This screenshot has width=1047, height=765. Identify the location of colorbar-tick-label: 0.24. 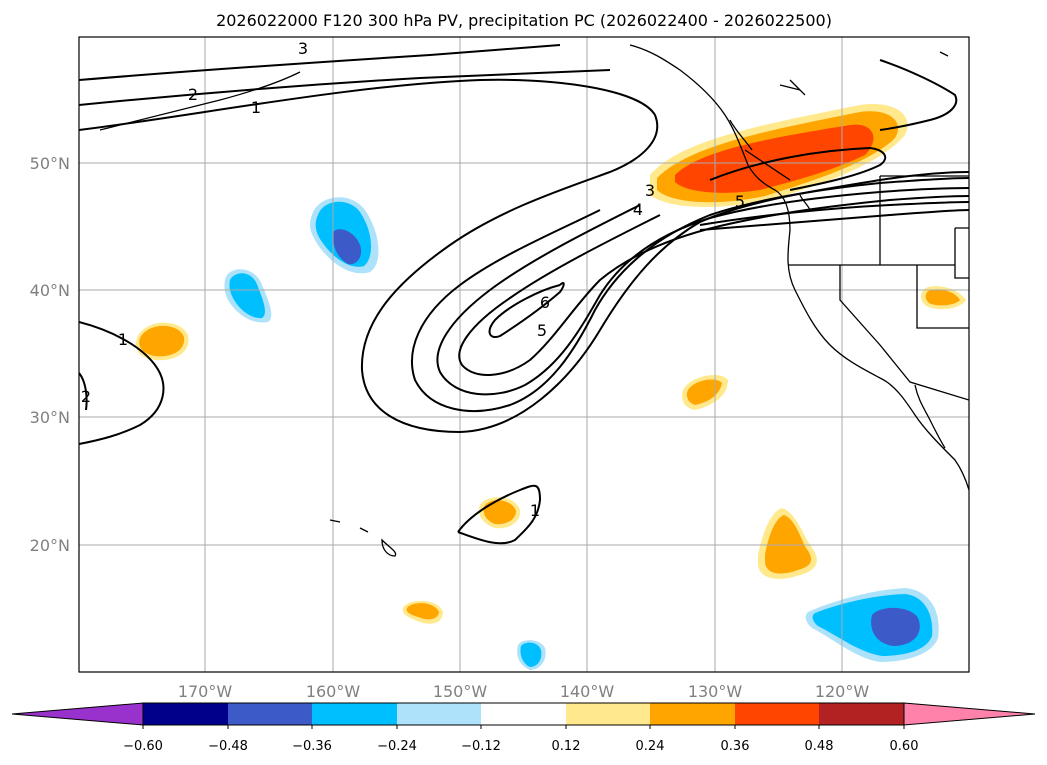
(650, 746).